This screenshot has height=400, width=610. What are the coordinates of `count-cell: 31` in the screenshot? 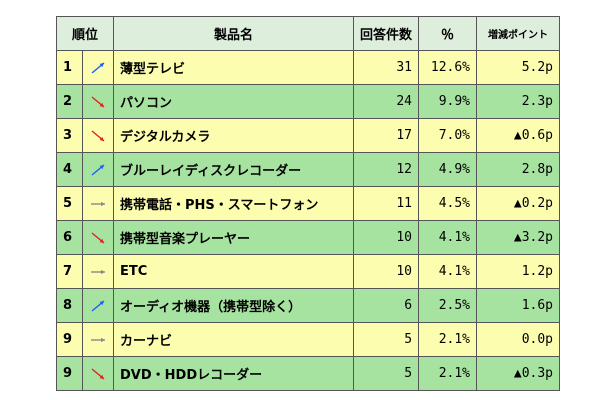 It's located at (386, 67).